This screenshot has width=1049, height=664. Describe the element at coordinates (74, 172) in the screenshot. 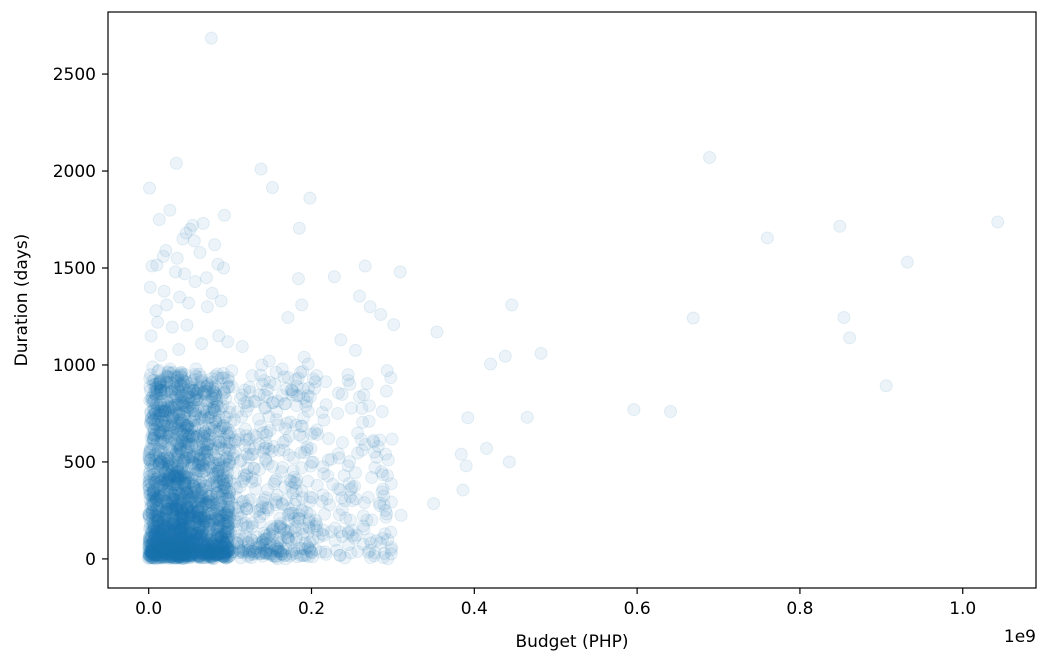

I see `y-tick-label: 2000` at that location.